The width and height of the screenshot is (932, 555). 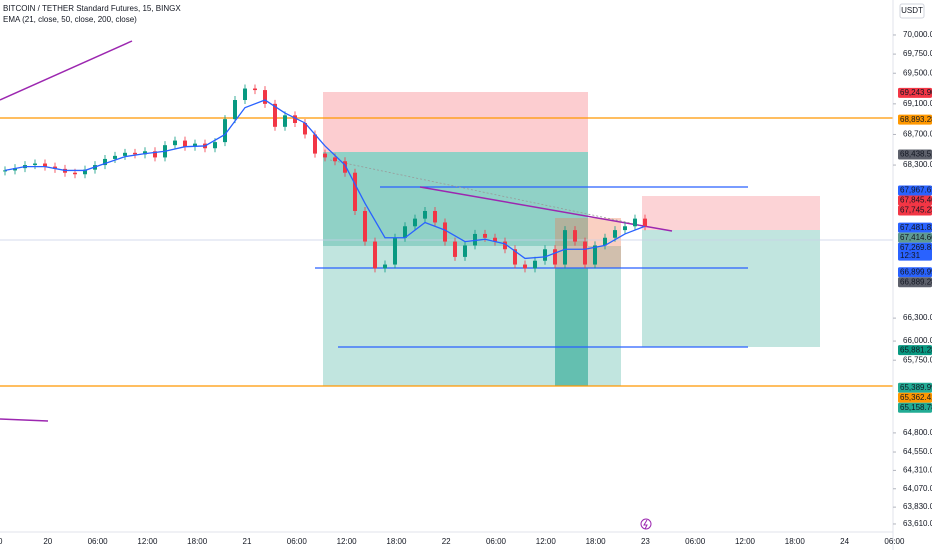 What do you see at coordinates (917, 470) in the screenshot?
I see `price-tick-label: 64,310.00` at bounding box center [917, 470].